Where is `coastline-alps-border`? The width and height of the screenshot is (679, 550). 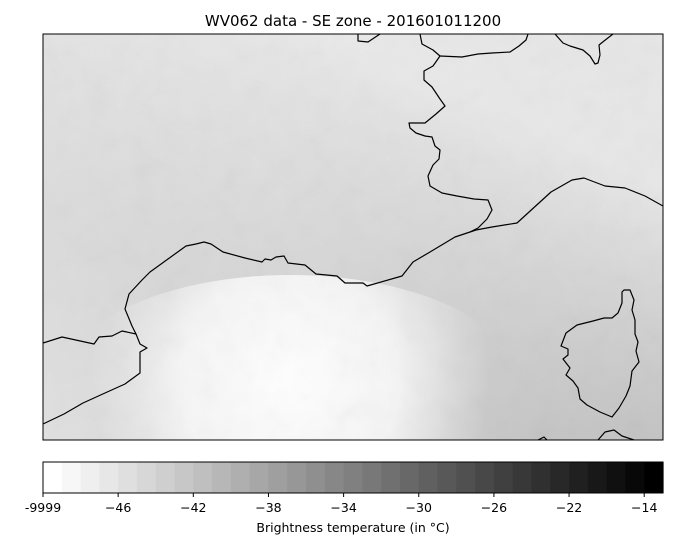
coastline-alps-border is located at coordinates (450, 133).